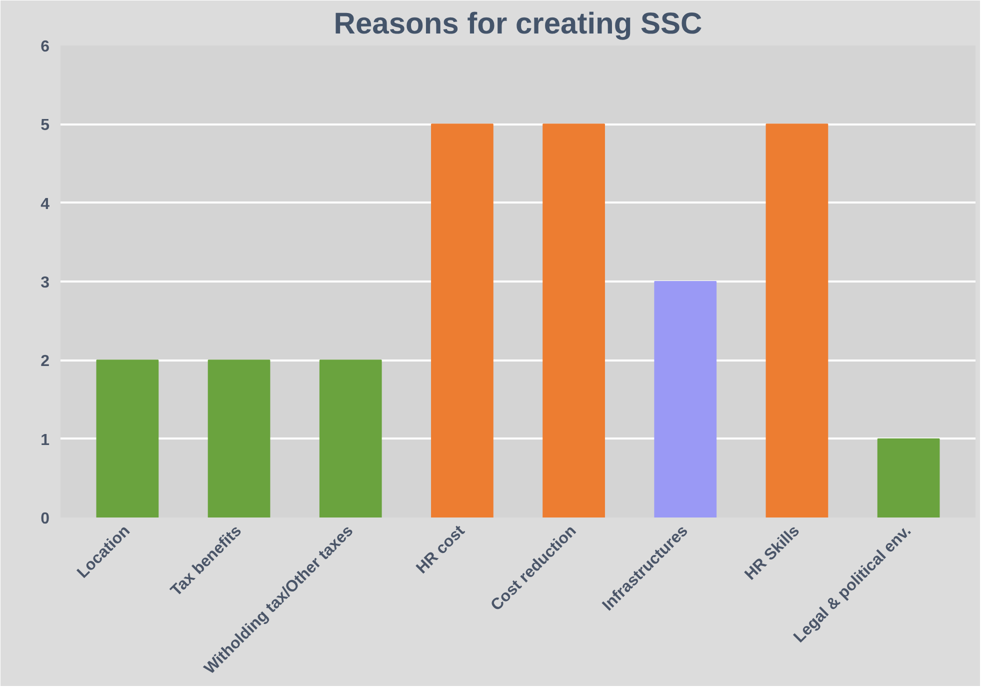 The height and width of the screenshot is (693, 987). What do you see at coordinates (45, 125) in the screenshot?
I see `y-tick-label: 5` at bounding box center [45, 125].